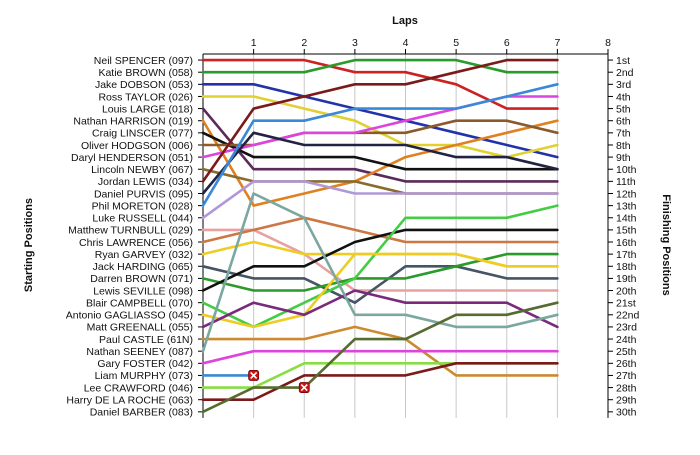 This screenshot has width=700, height=455. What do you see at coordinates (142, 219) in the screenshot?
I see `starting-position-label: Luke RUSSELL (044)` at bounding box center [142, 219].